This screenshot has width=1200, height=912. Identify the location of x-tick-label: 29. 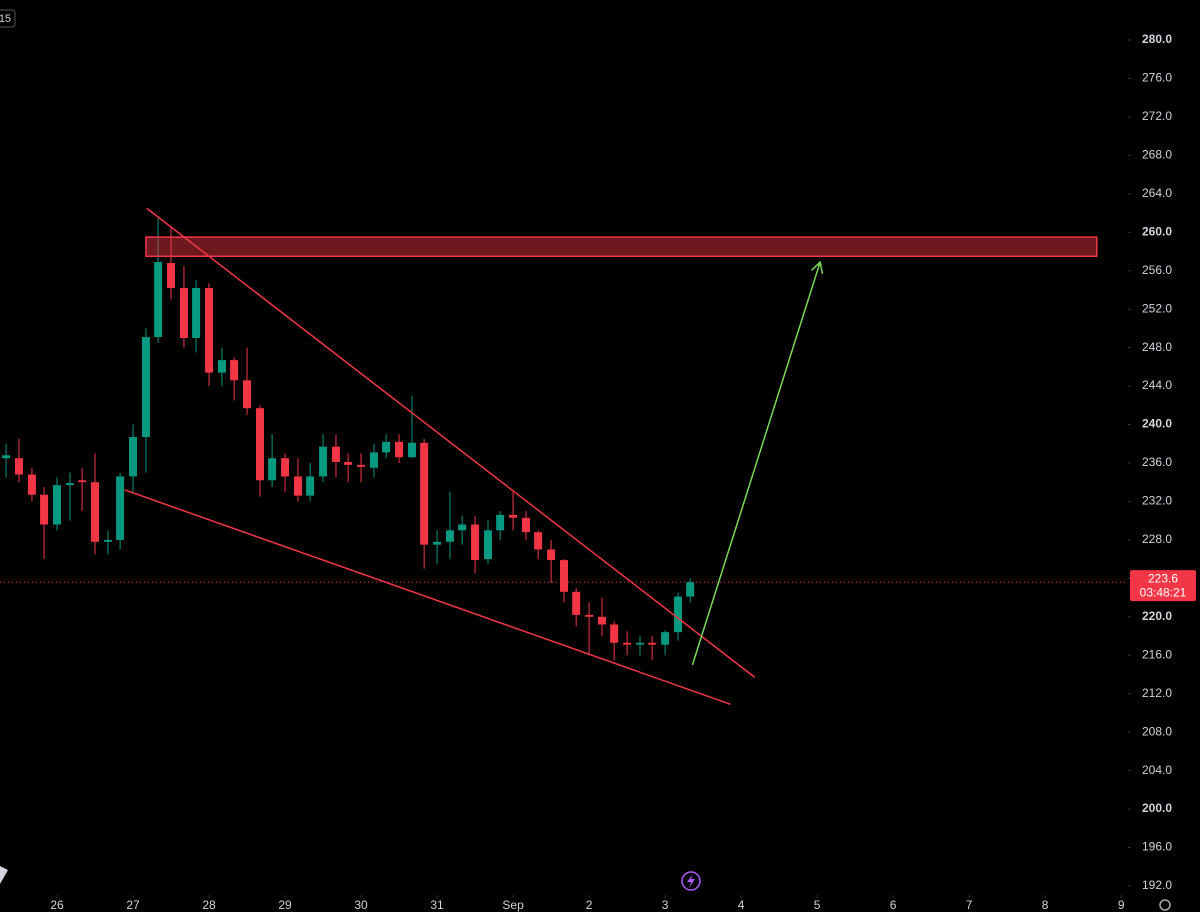
(285, 905).